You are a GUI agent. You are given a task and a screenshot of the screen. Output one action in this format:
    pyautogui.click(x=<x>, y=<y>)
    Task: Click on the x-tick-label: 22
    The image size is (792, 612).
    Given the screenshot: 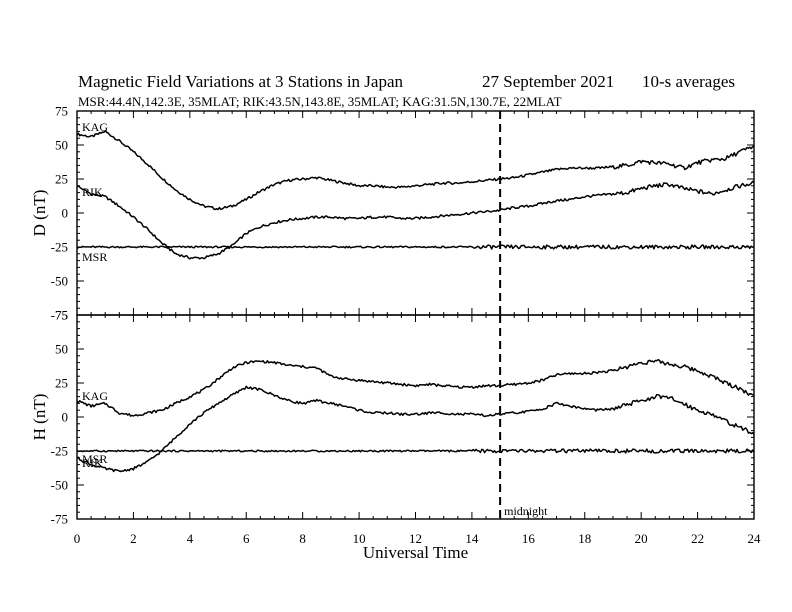 What is the action you would take?
    pyautogui.click(x=697, y=538)
    